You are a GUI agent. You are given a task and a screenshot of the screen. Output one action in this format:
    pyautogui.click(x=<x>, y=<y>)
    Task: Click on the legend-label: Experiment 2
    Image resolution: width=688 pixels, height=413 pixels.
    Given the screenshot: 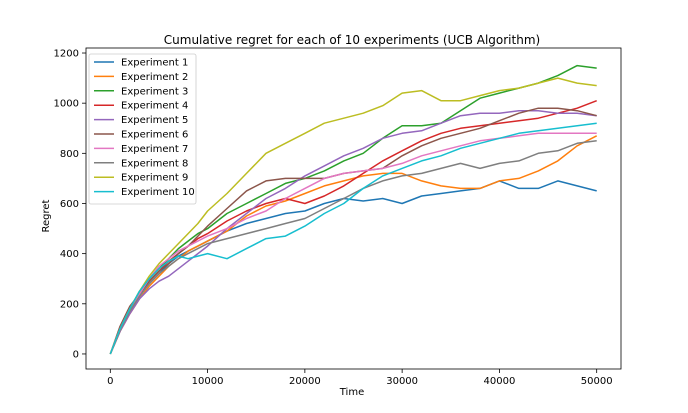 What is the action you would take?
    pyautogui.click(x=154, y=77)
    